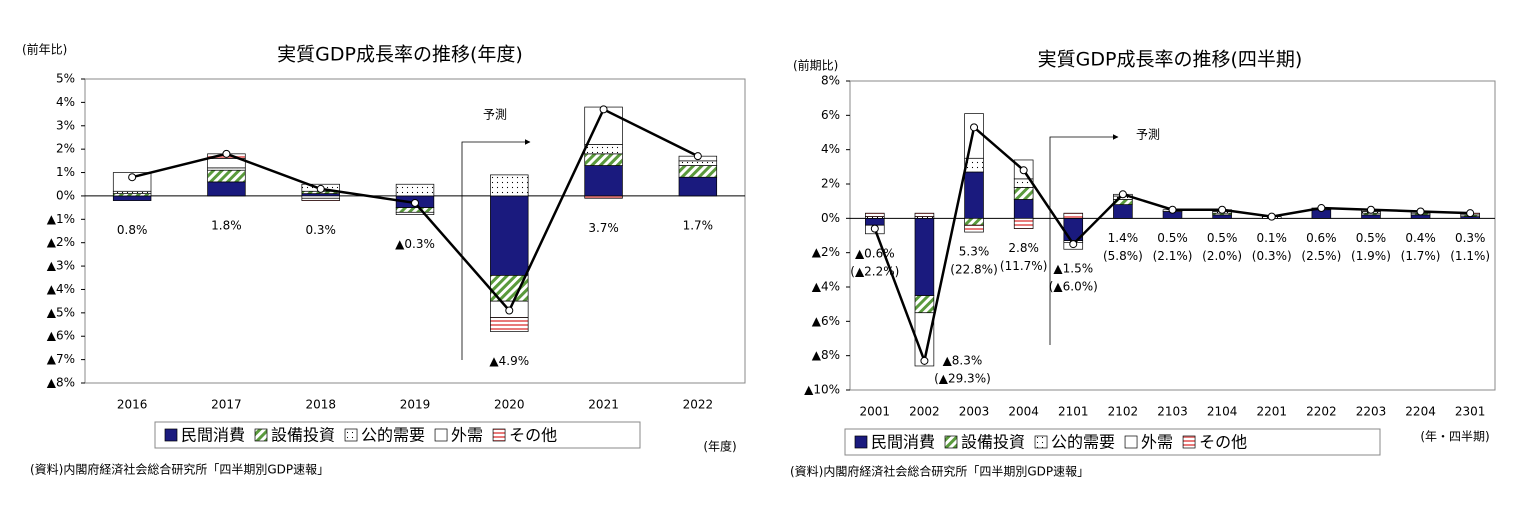 The width and height of the screenshot is (1526, 507). Describe the element at coordinates (1321, 256) in the screenshot. I see `annualized-label: (2.5%)` at that location.